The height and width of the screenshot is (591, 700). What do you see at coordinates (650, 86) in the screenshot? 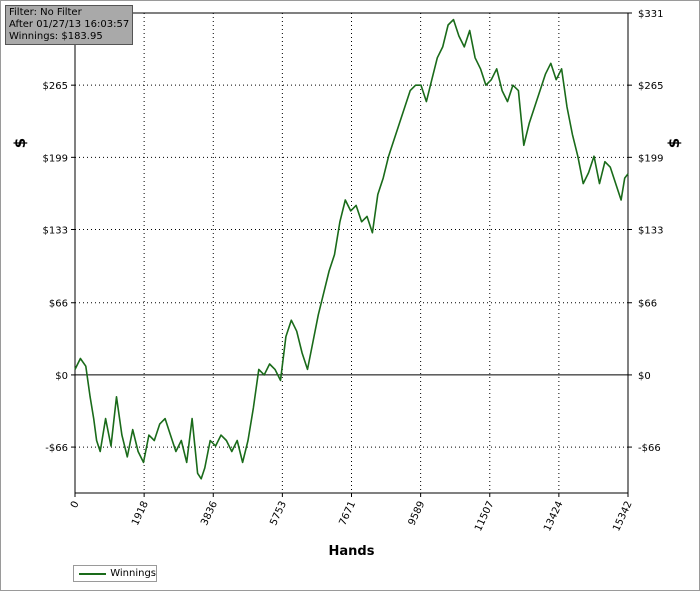
I see `y-tick-label-right: $265` at bounding box center [650, 86].